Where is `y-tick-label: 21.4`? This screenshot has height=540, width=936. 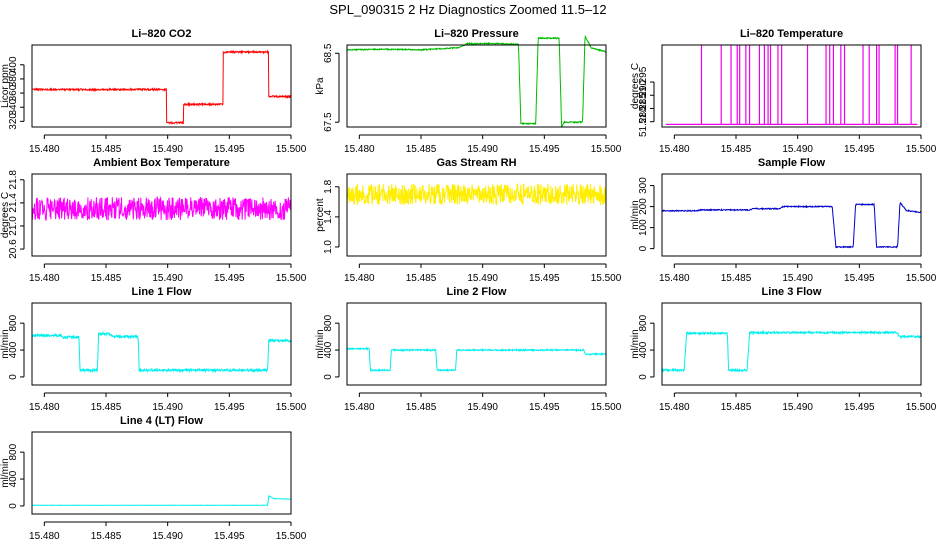
y-tick-label: 21.4 is located at coordinates (13, 203).